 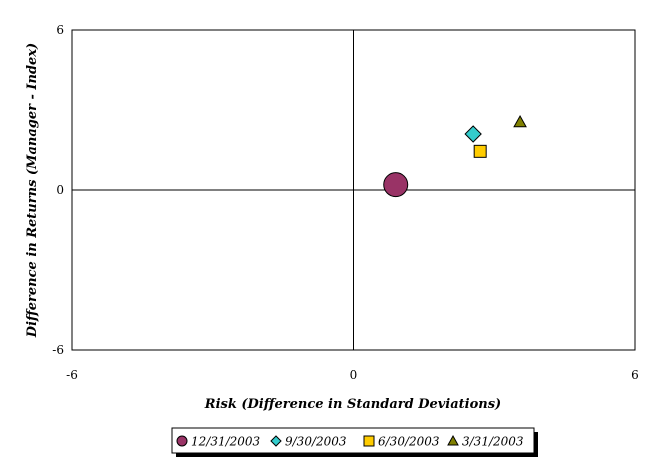 What do you see at coordinates (182, 441) in the screenshot?
I see `legend-marker-circle` at bounding box center [182, 441].